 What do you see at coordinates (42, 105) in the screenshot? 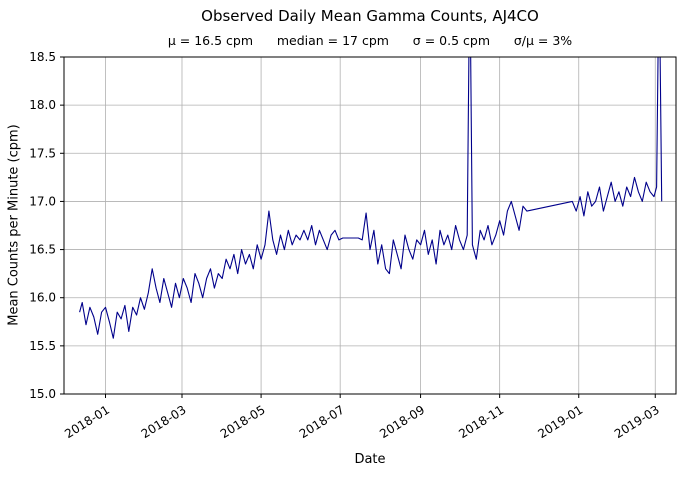
I see `svg-text: 18.0` at bounding box center [42, 105].